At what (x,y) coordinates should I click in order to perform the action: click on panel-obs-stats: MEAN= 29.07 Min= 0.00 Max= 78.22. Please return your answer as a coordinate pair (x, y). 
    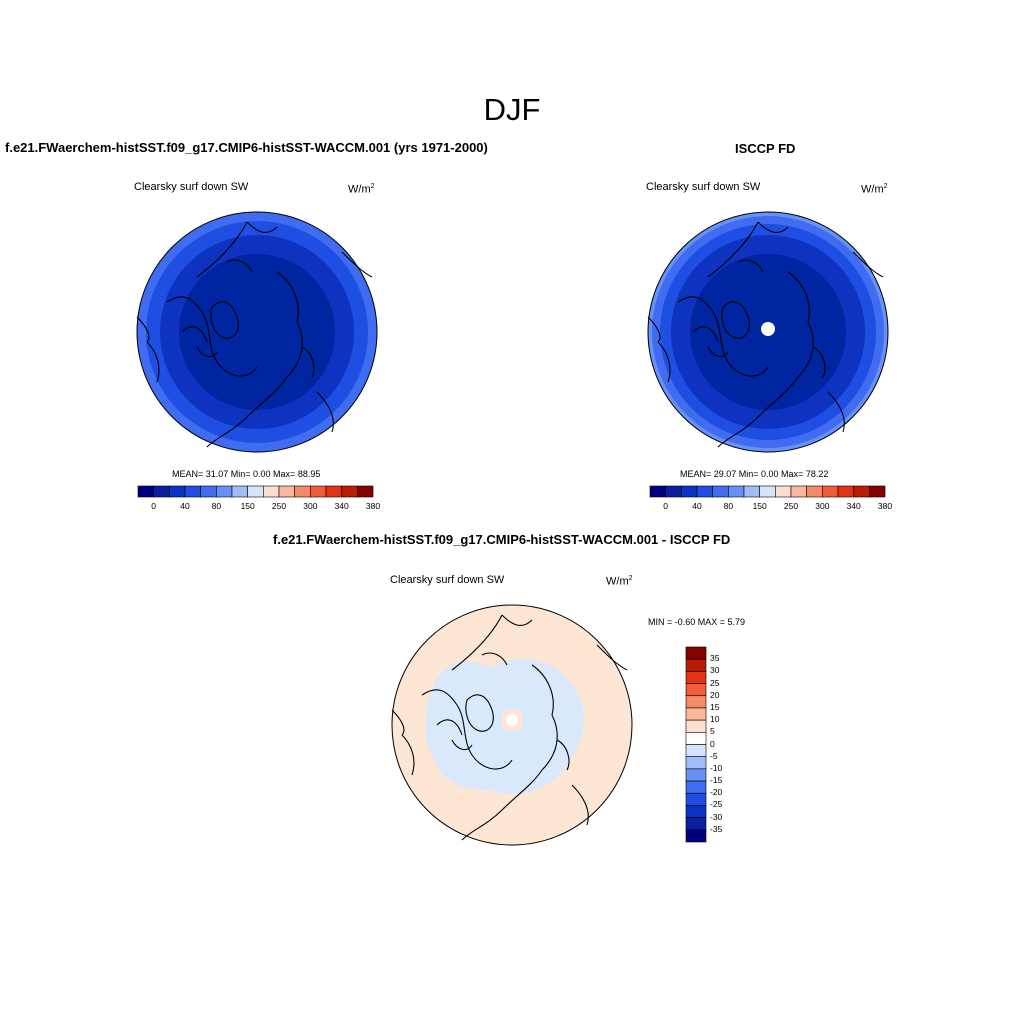
    Looking at the image, I should click on (754, 474).